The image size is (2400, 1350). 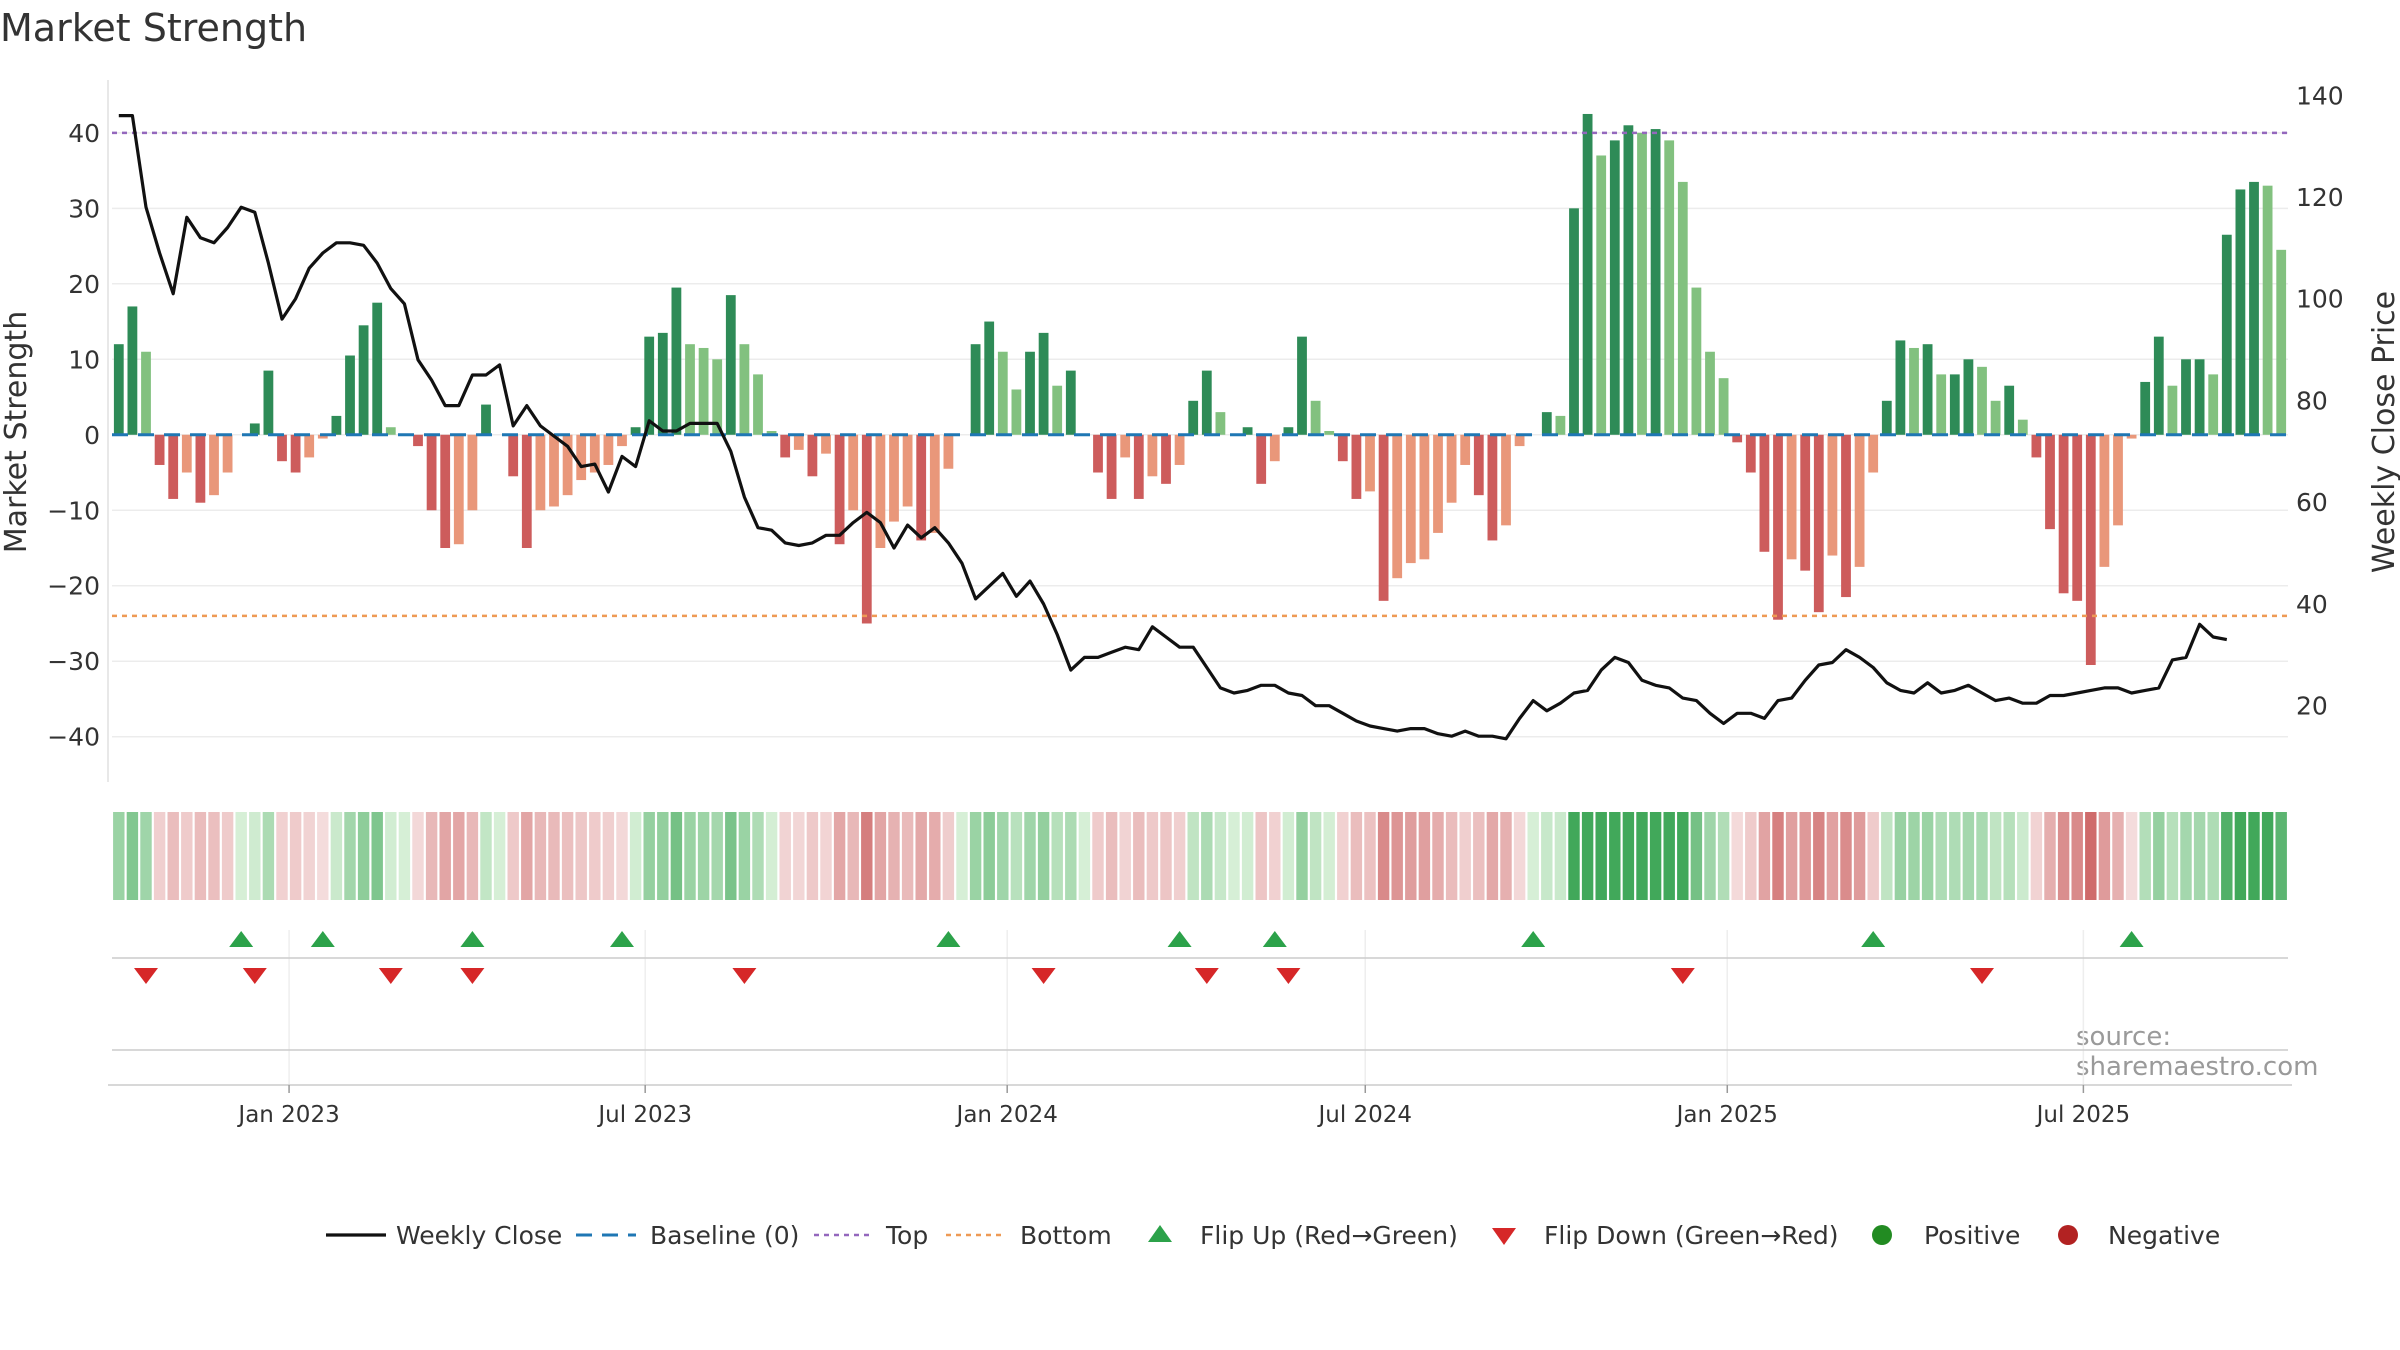 What do you see at coordinates (2083, 1115) in the screenshot?
I see `x-tick-label: Jul 2025` at bounding box center [2083, 1115].